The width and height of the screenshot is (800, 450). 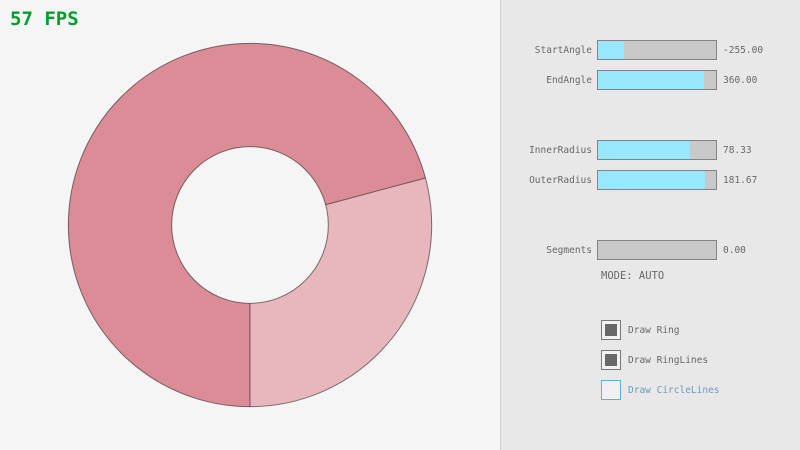 I want to click on slider-value: 0.00, so click(x=734, y=250).